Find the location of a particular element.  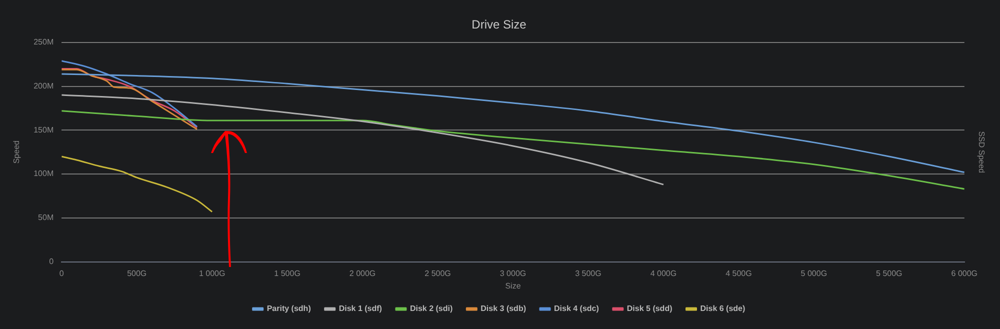

x-tick-label: 2 500G is located at coordinates (437, 273).